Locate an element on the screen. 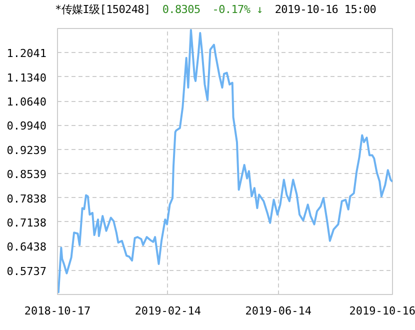 The image size is (415, 330). y-tick-label: 0.7138 is located at coordinates (26, 223).